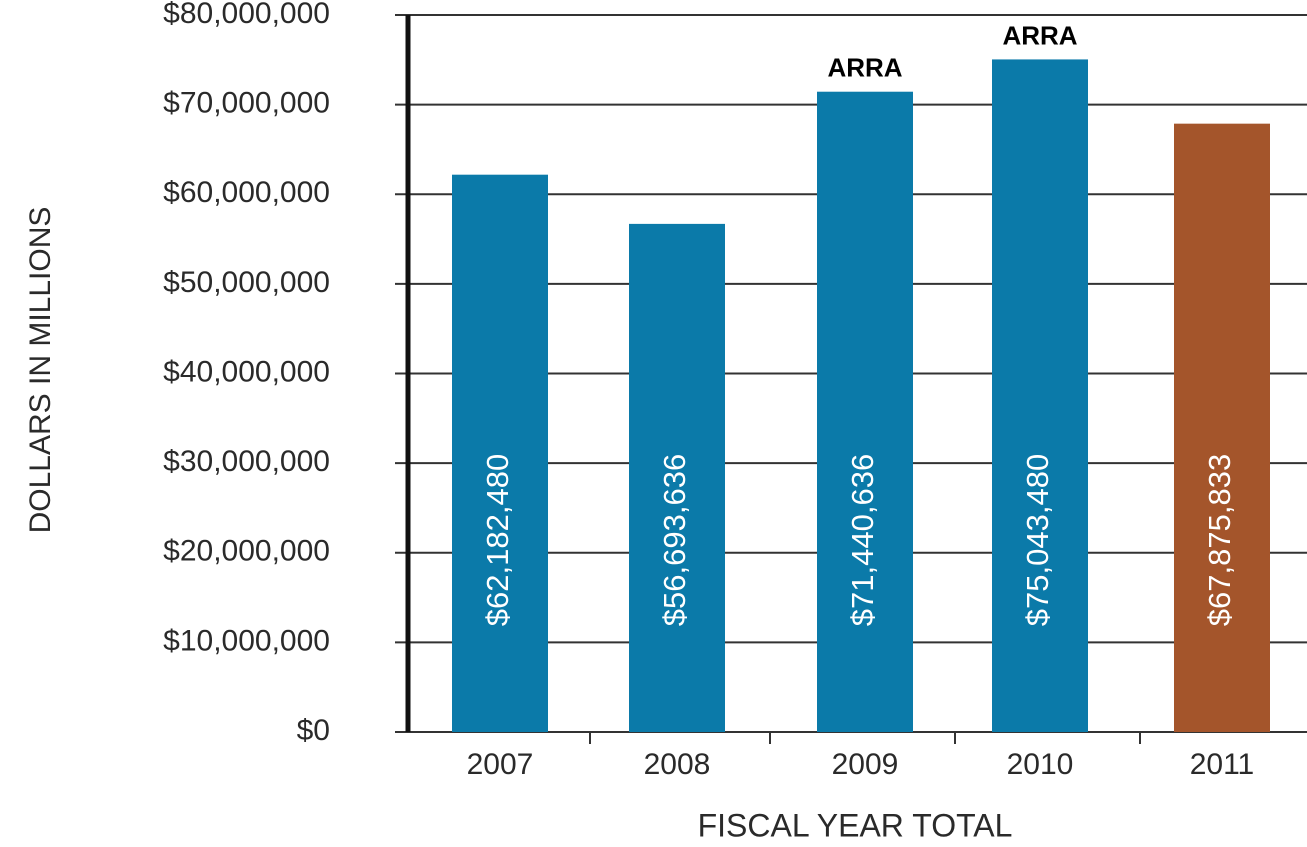 The width and height of the screenshot is (1307, 847). Describe the element at coordinates (855, 825) in the screenshot. I see `x-axis-label: FISCAL YEAR TOTAL` at that location.